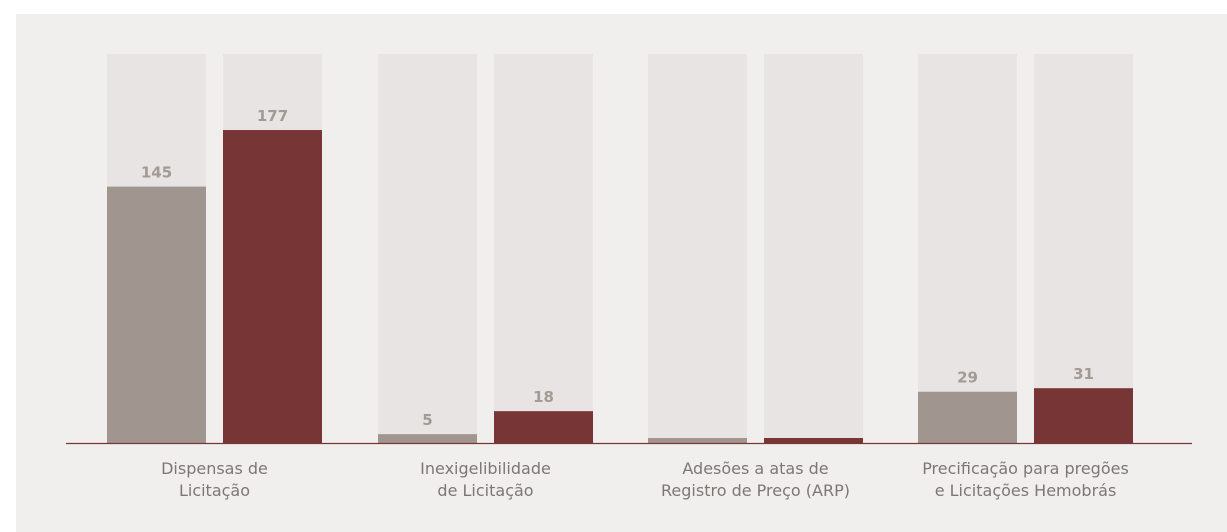 The height and width of the screenshot is (532, 1227). What do you see at coordinates (755, 468) in the screenshot?
I see `category-label: Adesões a atas de` at bounding box center [755, 468].